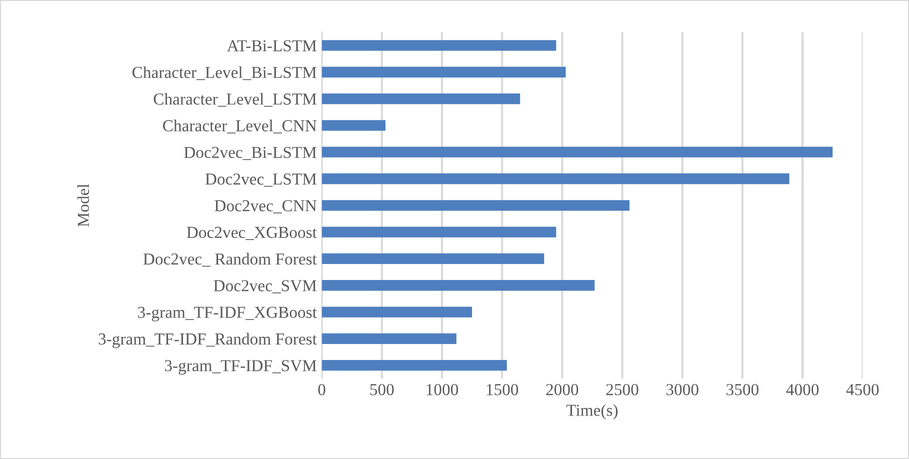  Describe the element at coordinates (230, 259) in the screenshot. I see `y-tick-label: Doc2vec_ Random Forest` at that location.